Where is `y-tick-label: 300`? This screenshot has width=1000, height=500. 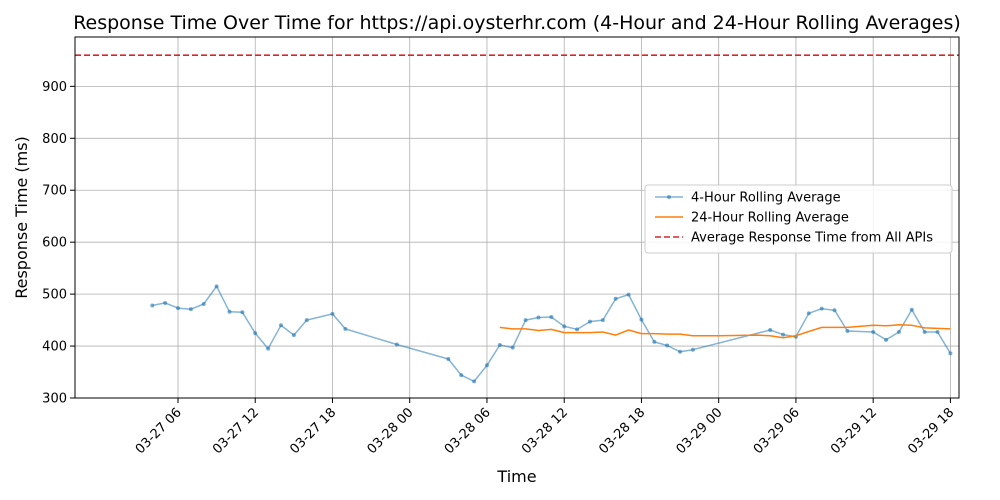
y-tick-label: 300 is located at coordinates (54, 399).